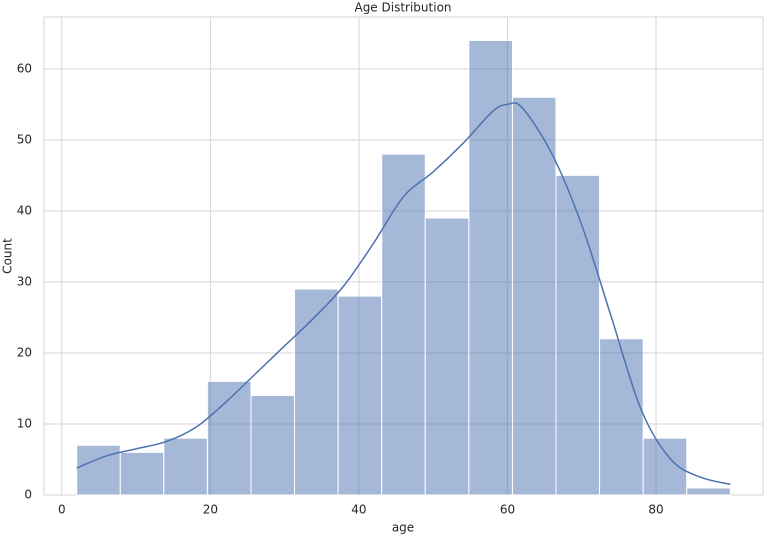  What do you see at coordinates (24, 423) in the screenshot?
I see `y-tick-label: 10` at bounding box center [24, 423].